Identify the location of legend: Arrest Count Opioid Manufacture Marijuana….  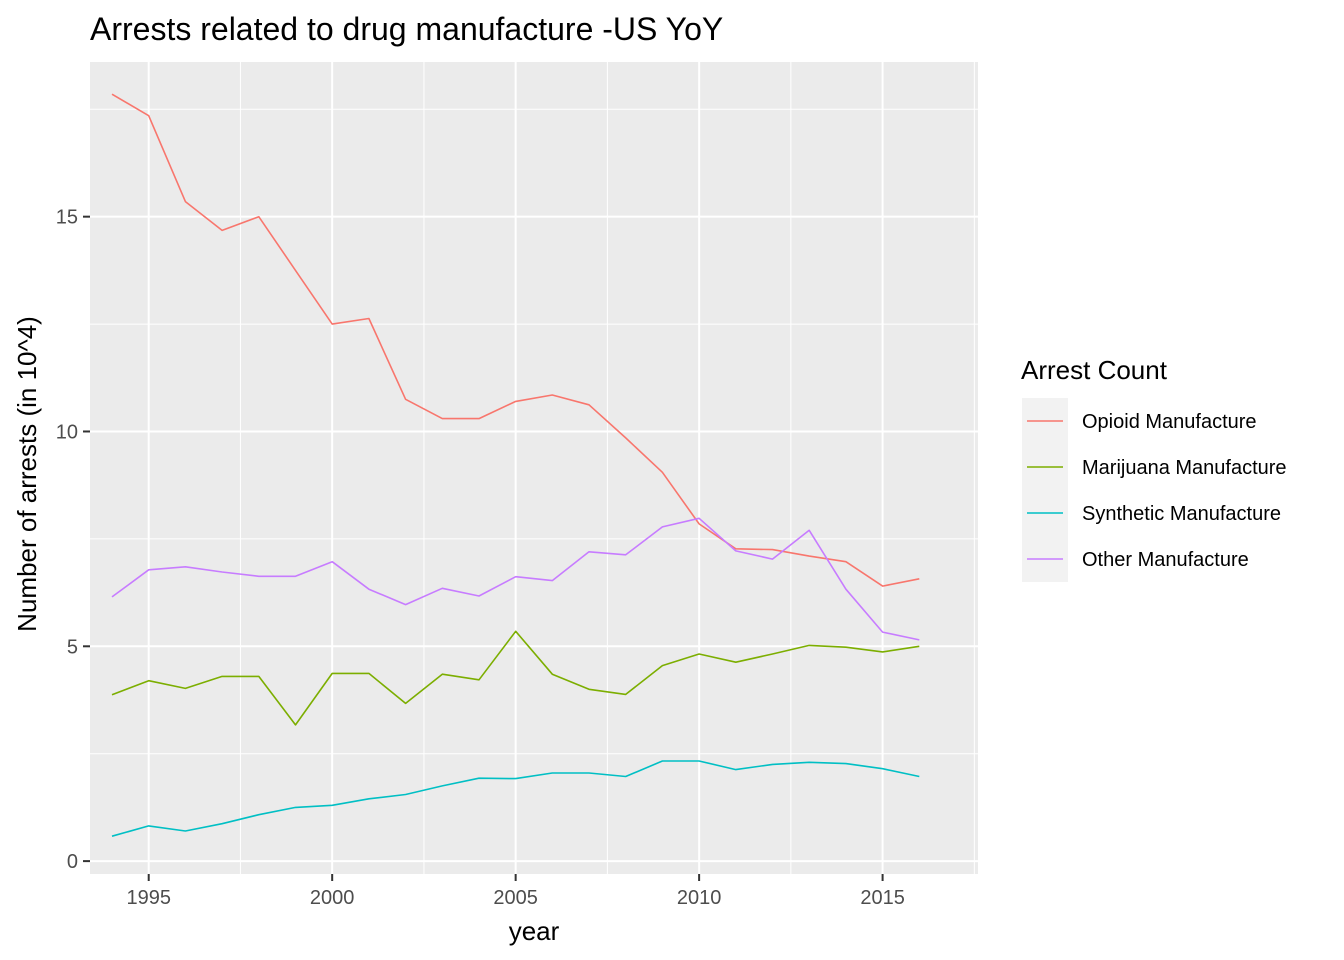
(1154, 468).